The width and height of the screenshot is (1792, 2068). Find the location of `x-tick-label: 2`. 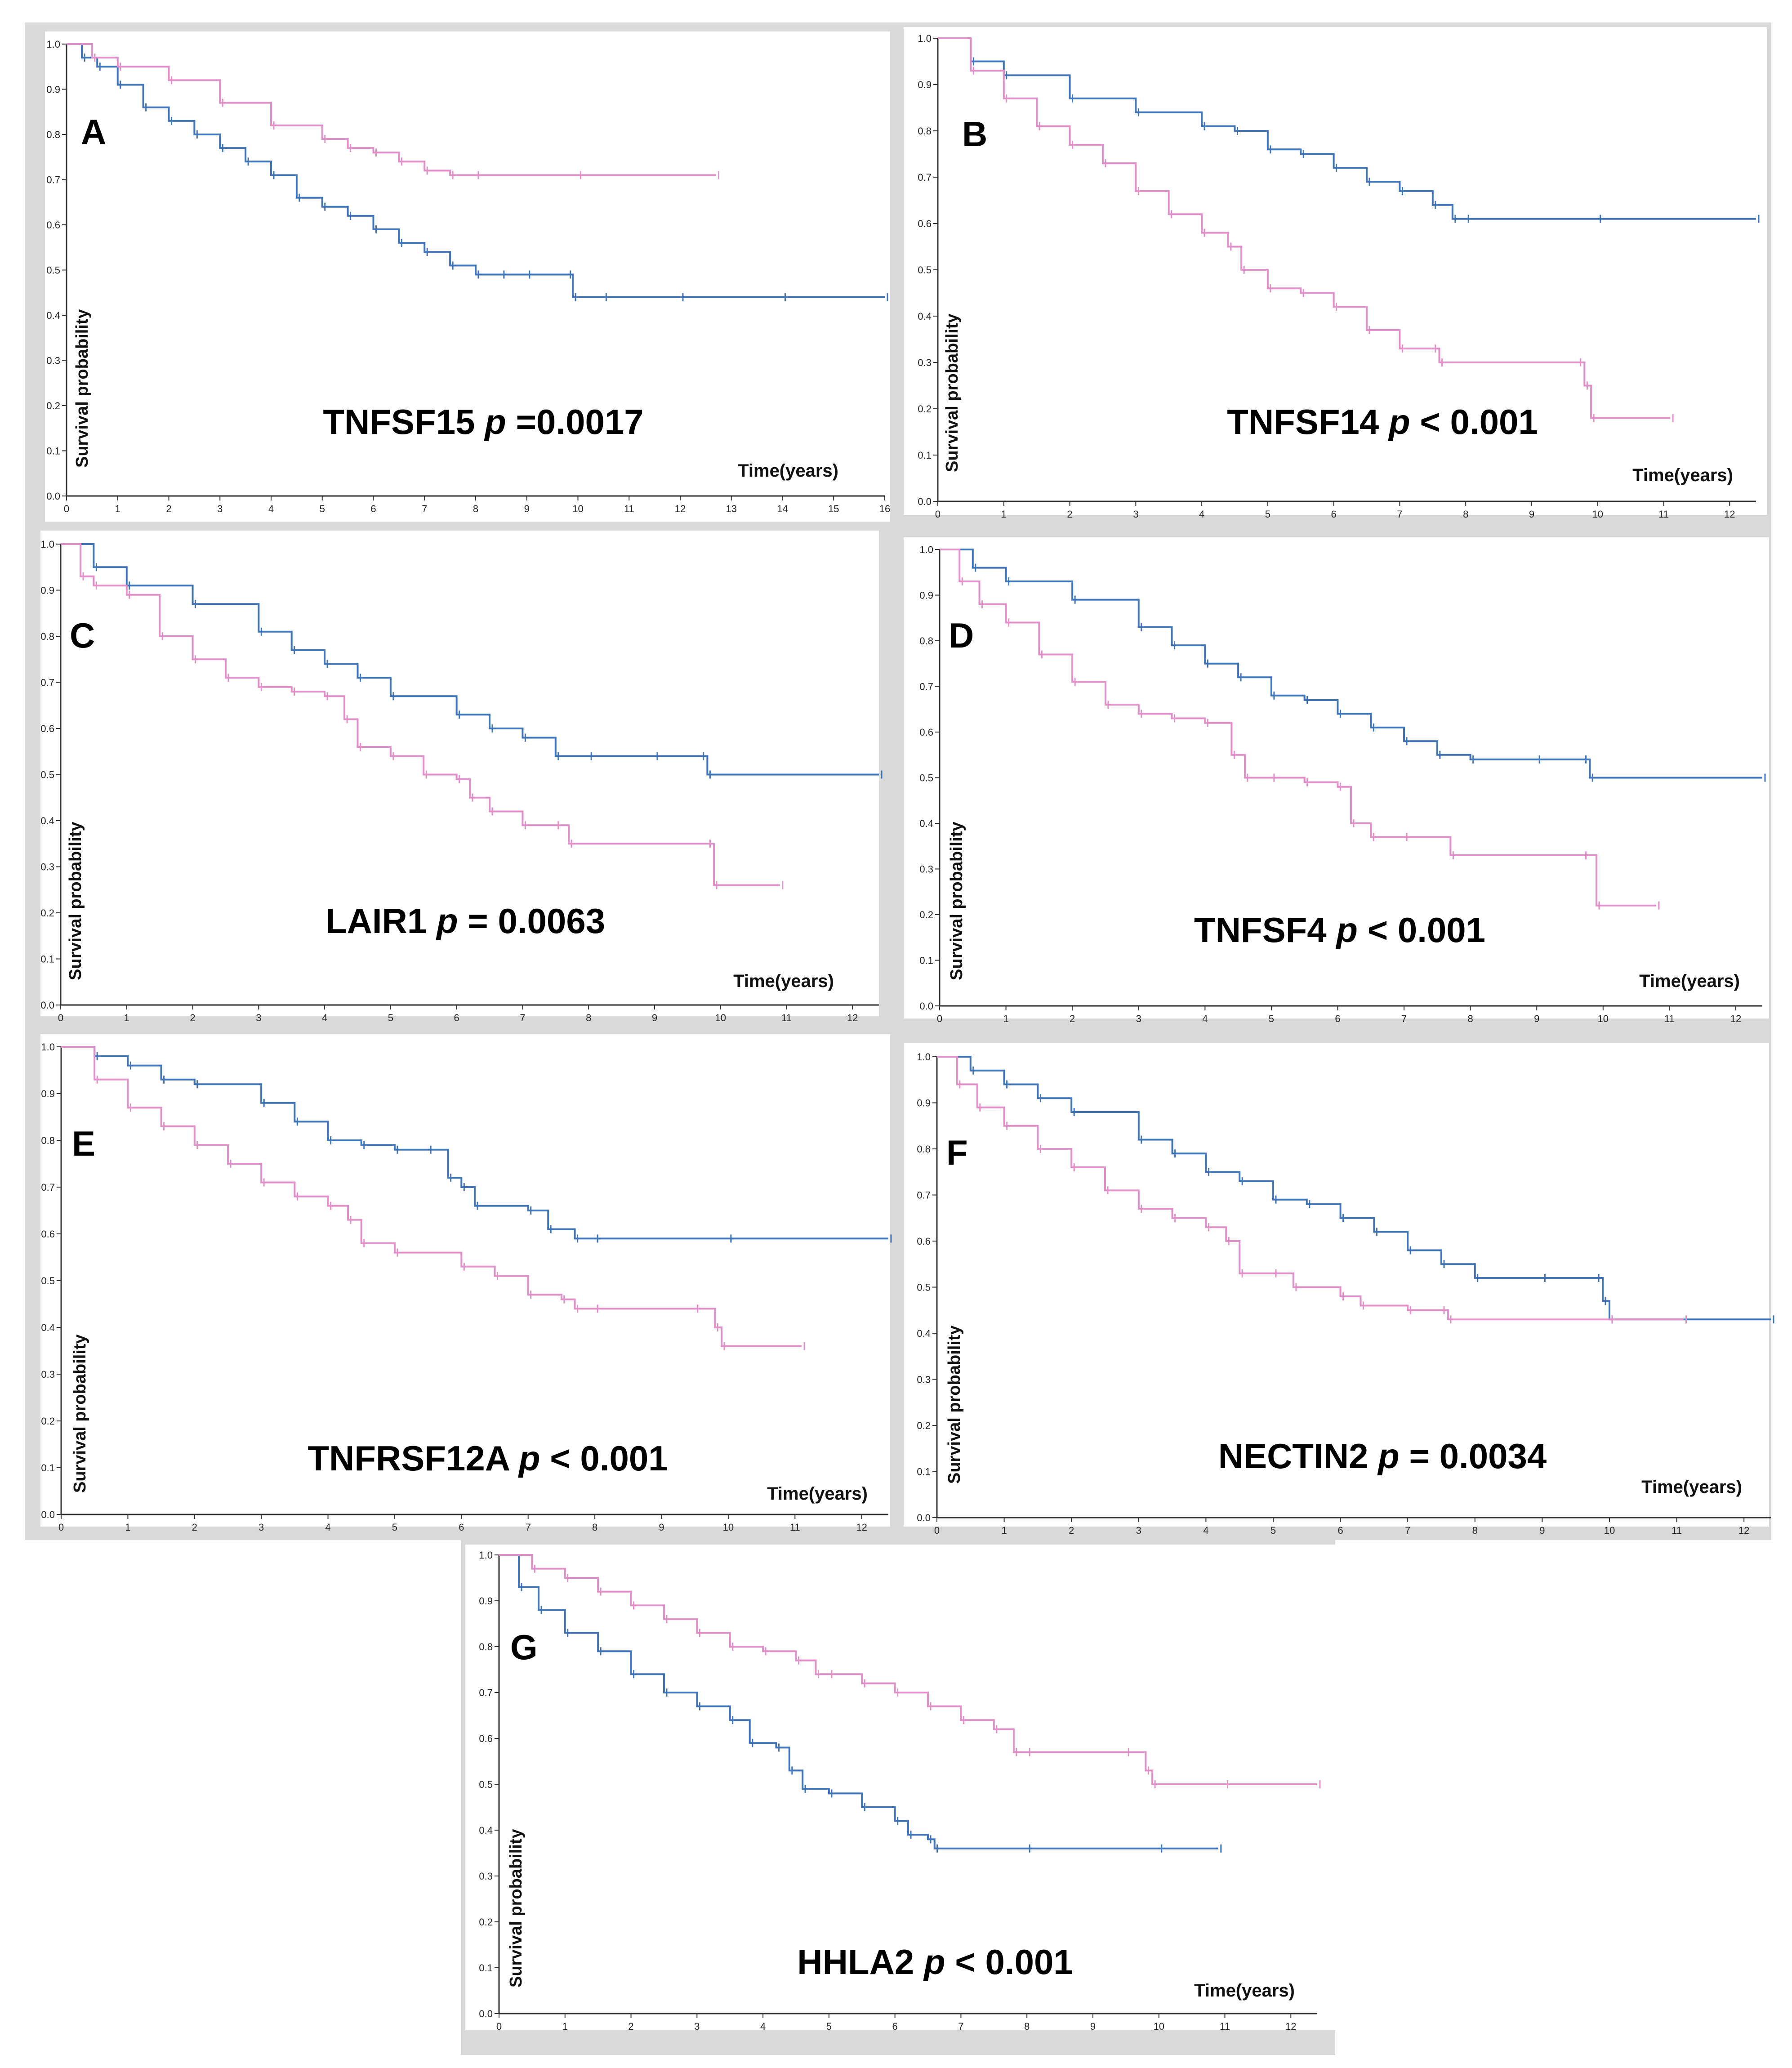

x-tick-label: 2 is located at coordinates (168, 508).